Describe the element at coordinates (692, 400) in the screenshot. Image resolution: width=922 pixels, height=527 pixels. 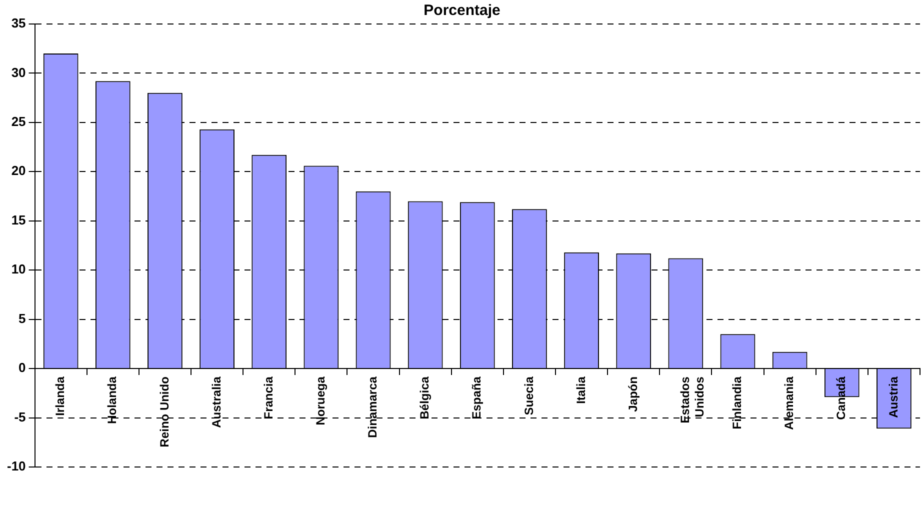
I see `x-tick-label: Estados Unidos` at that location.